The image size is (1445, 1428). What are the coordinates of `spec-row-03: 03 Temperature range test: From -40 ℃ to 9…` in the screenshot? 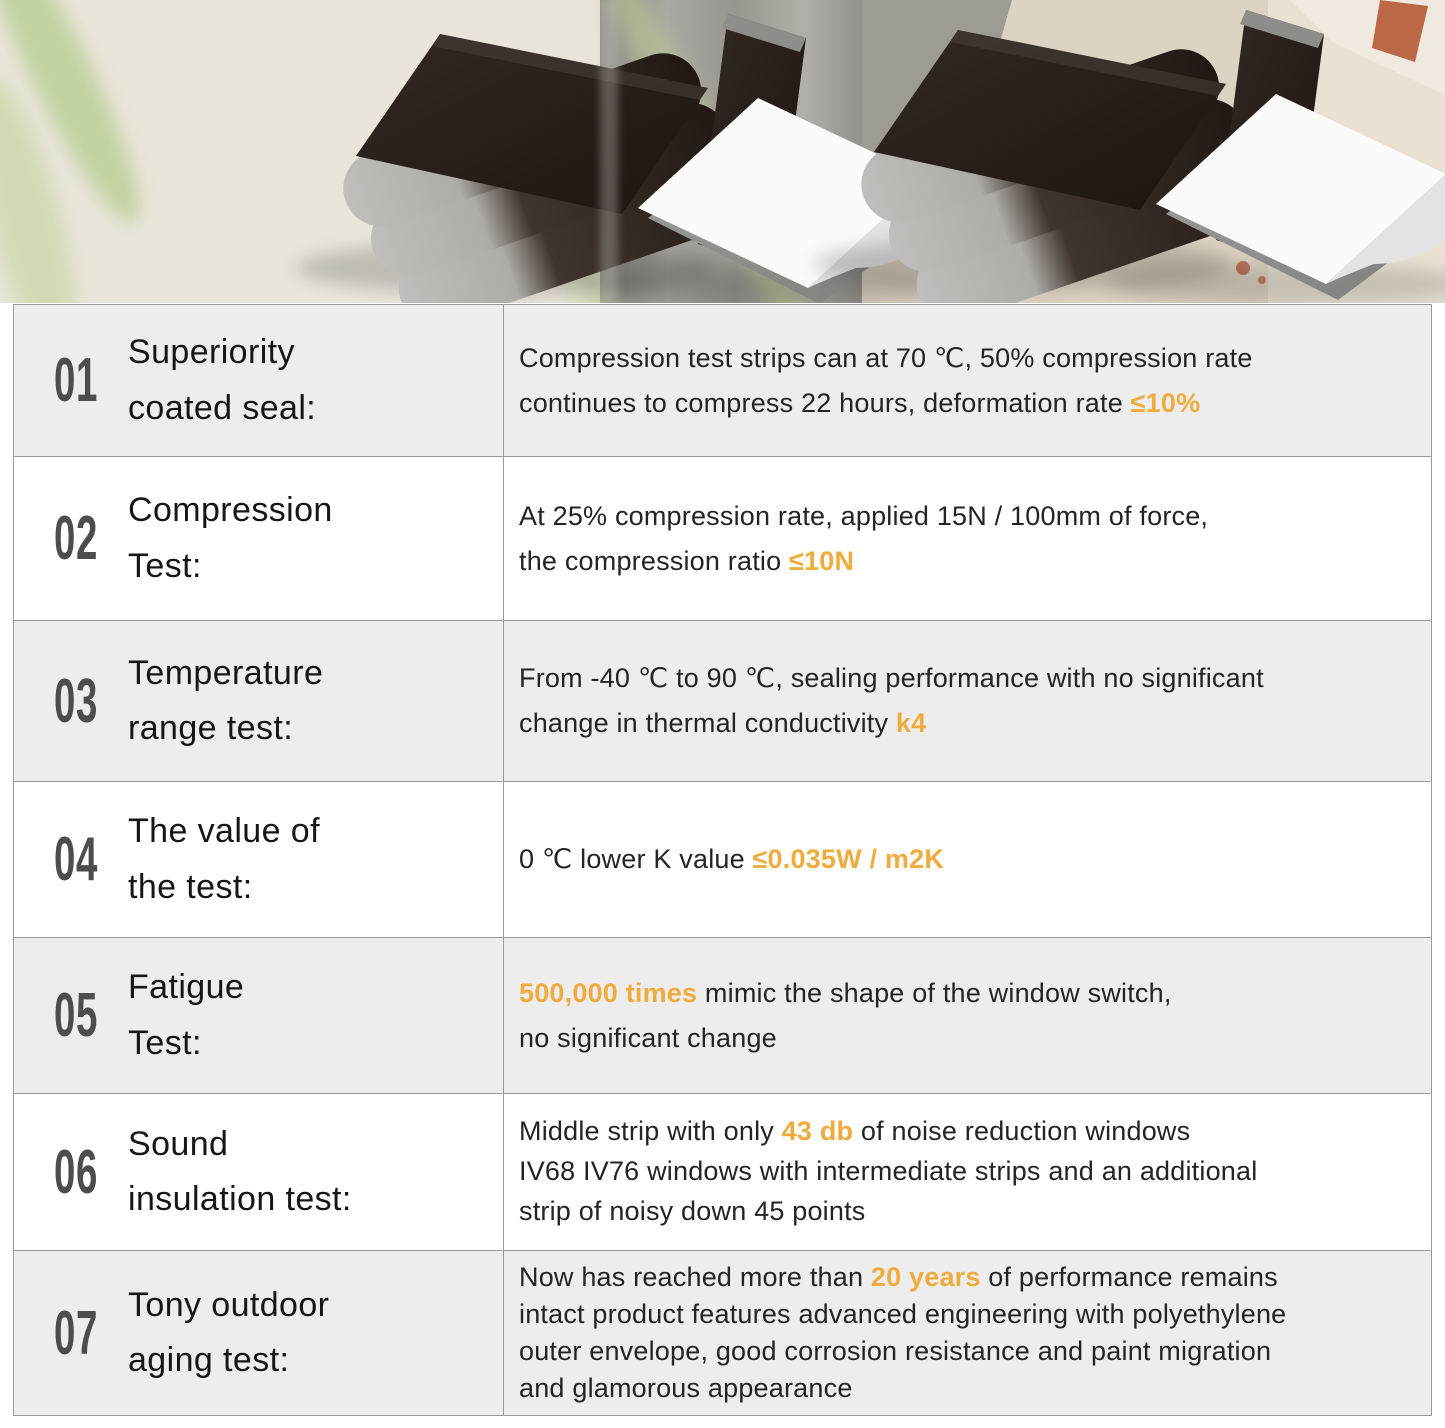 It's located at (722, 701).